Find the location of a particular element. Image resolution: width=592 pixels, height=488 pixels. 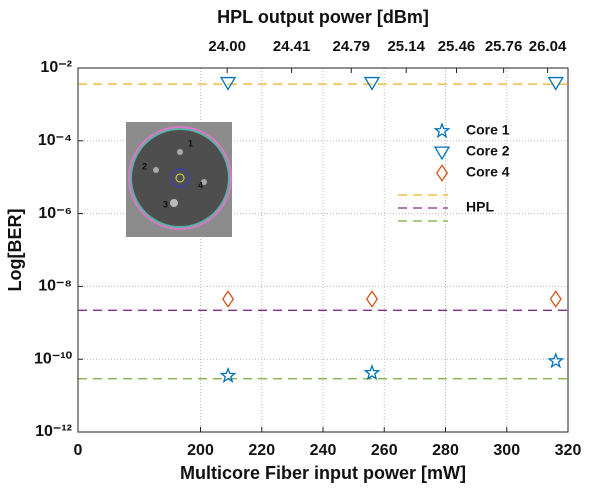

inset-label: 3 is located at coordinates (165, 204).